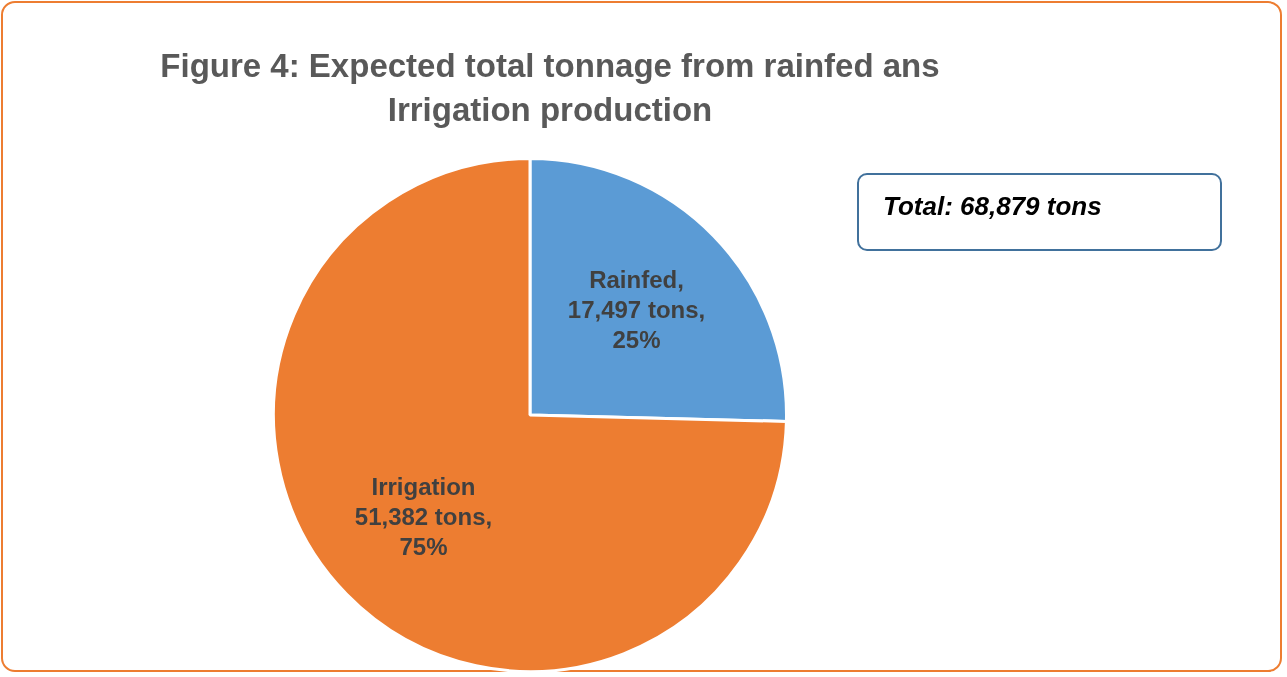 This screenshot has width=1287, height=677. What do you see at coordinates (423, 532) in the screenshot?
I see `data-label: 51,382 tons, 75%` at bounding box center [423, 532].